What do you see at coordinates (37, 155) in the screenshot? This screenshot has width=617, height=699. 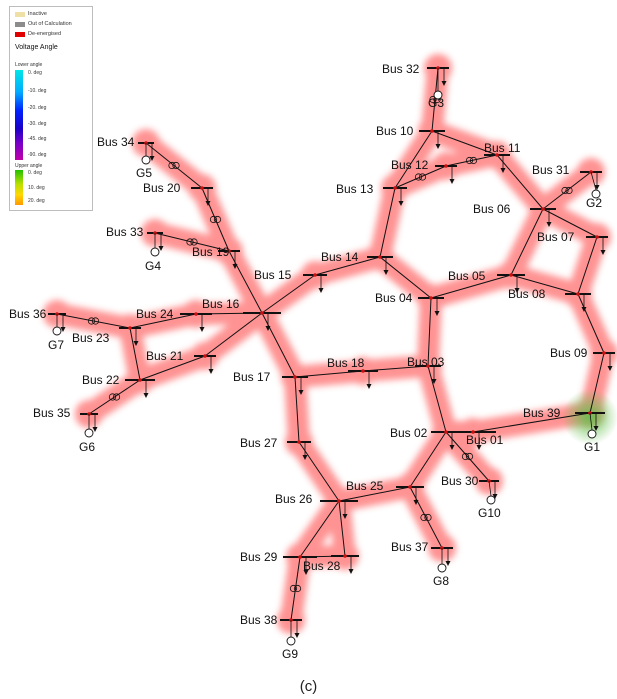 I see `legend-lower-tick: -90. deg` at bounding box center [37, 155].